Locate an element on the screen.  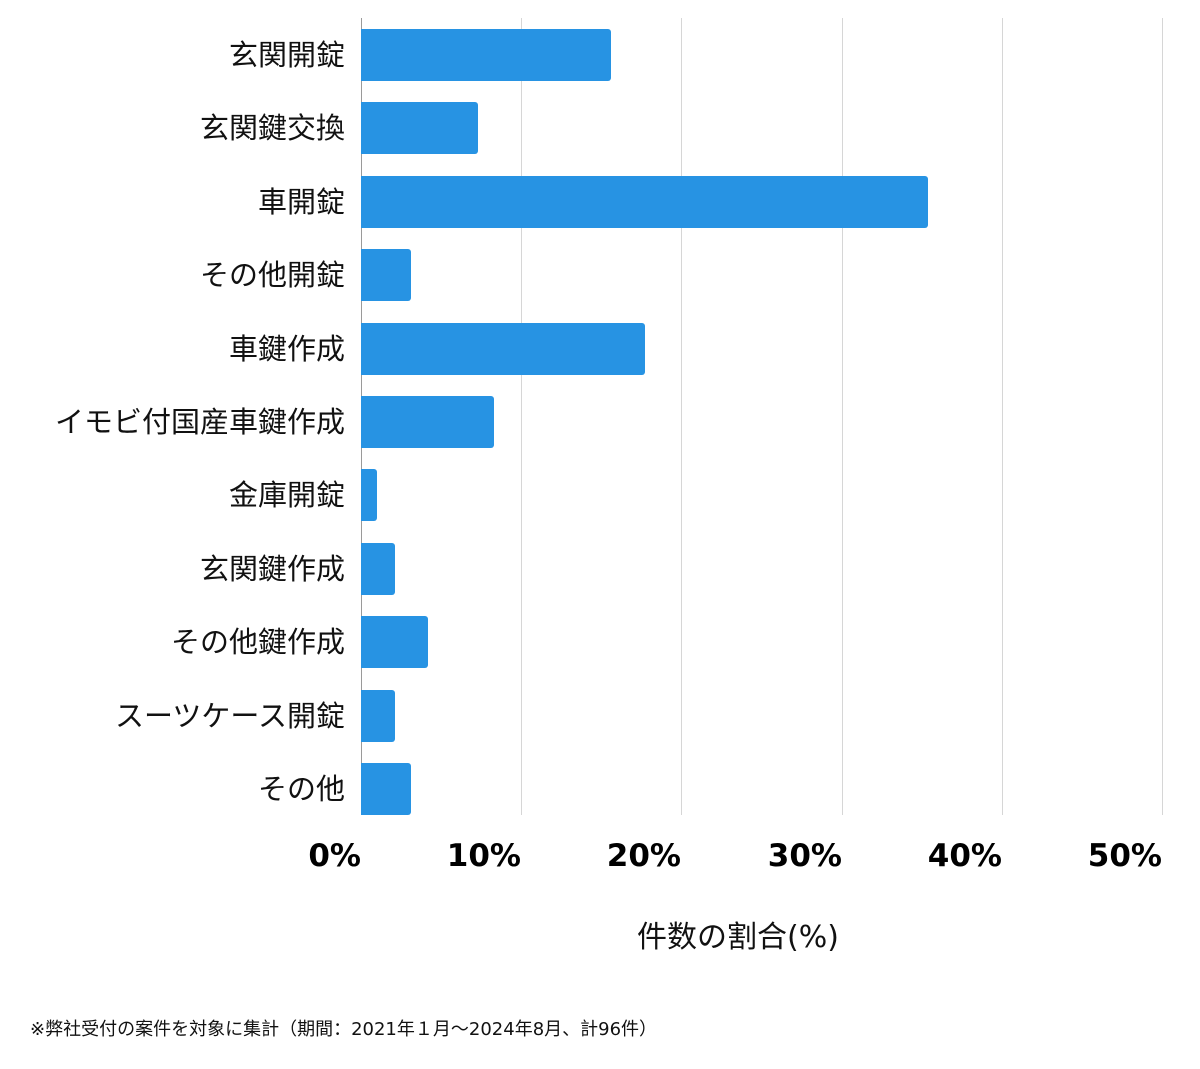
x-tick-label: 40% is located at coordinates (964, 856).